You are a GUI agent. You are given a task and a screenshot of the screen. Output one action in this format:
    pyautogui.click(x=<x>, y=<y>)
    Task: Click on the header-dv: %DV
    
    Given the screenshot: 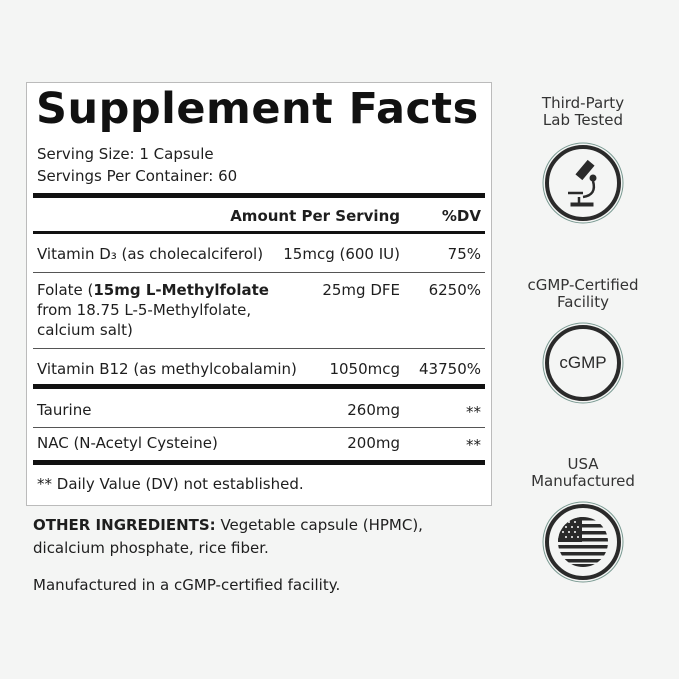 What is the action you would take?
    pyautogui.click(x=461, y=216)
    